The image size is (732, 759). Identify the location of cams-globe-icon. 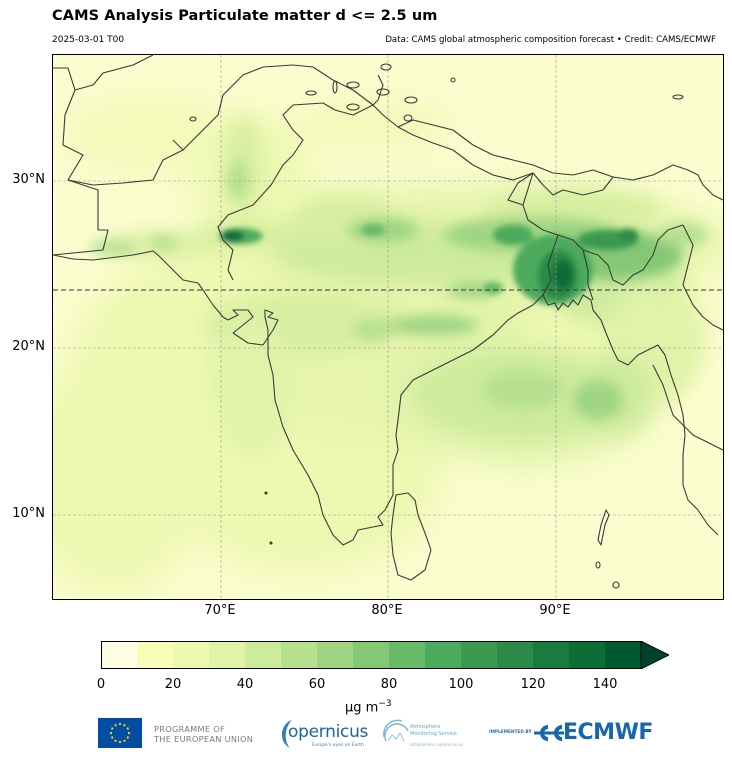
(396, 730).